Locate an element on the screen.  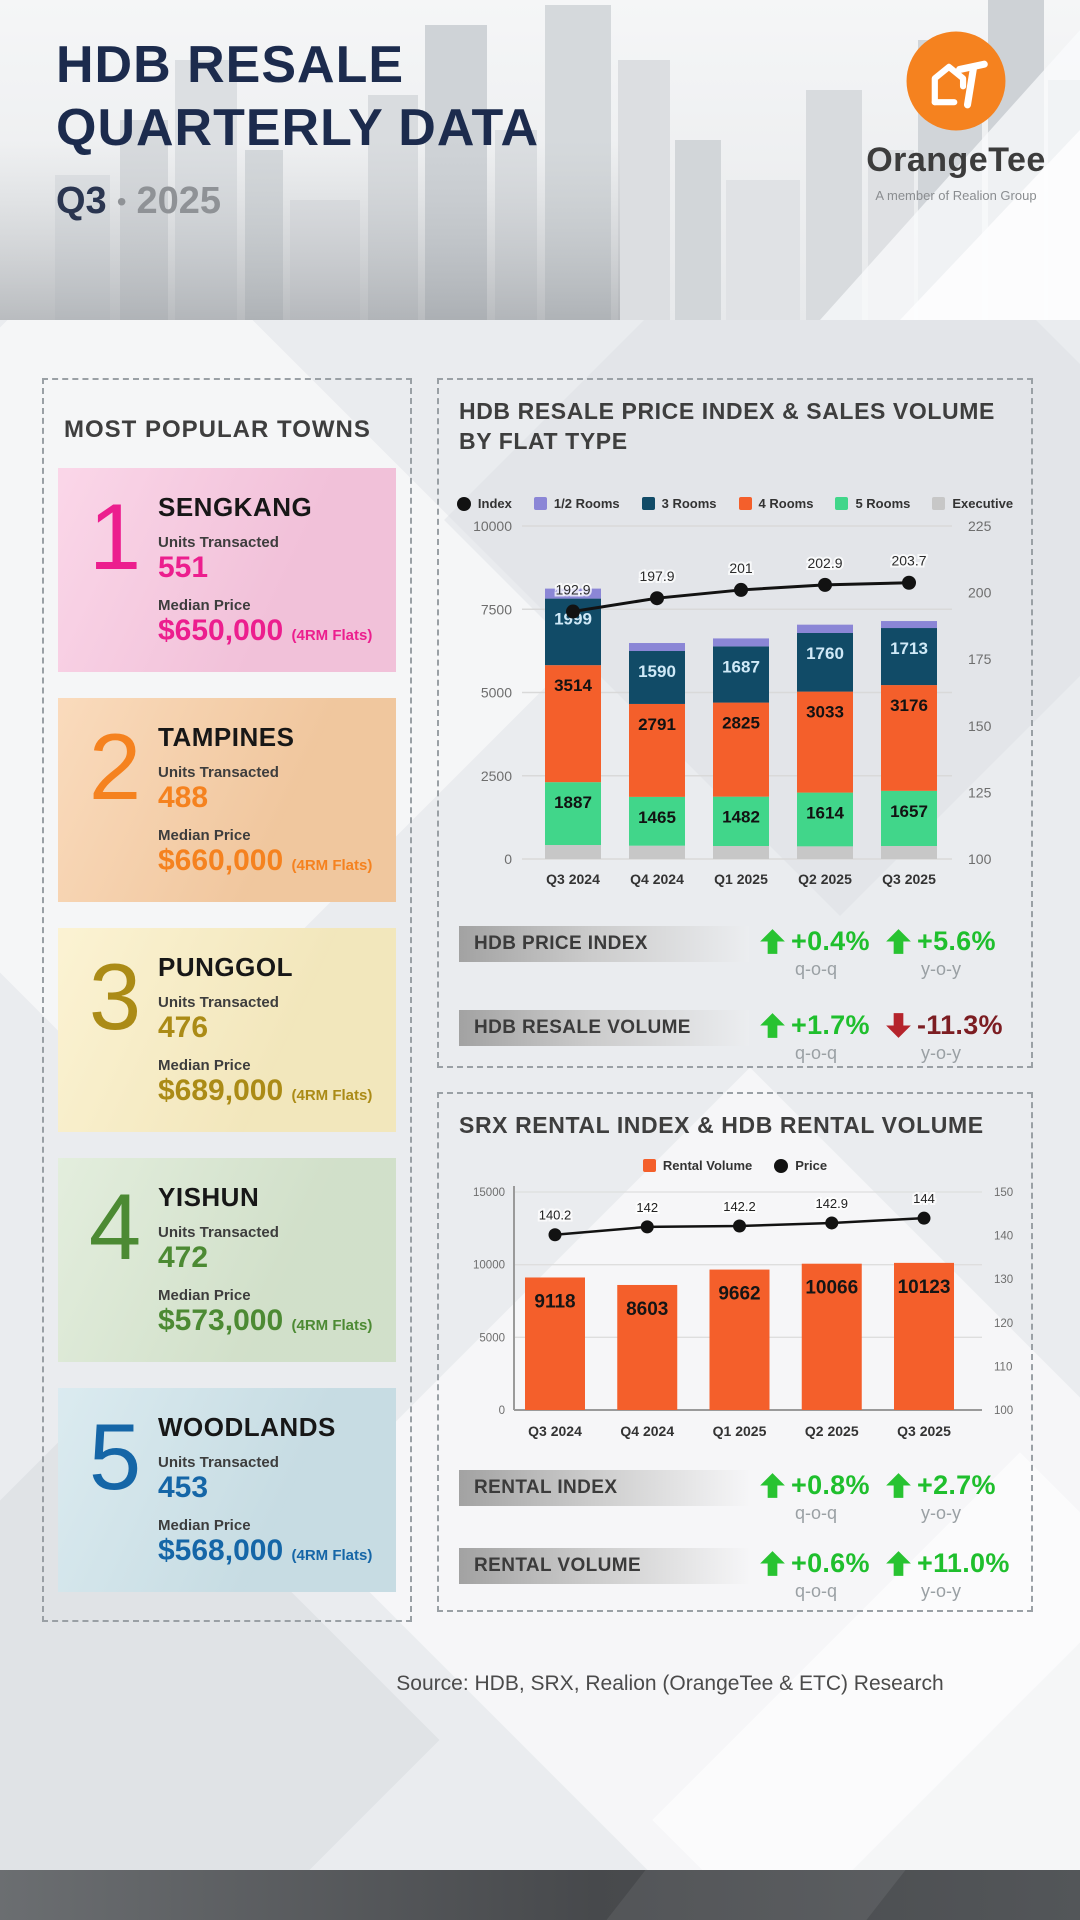
median-price-value: $573,000 (4RM Flats) is located at coordinates (265, 1320).